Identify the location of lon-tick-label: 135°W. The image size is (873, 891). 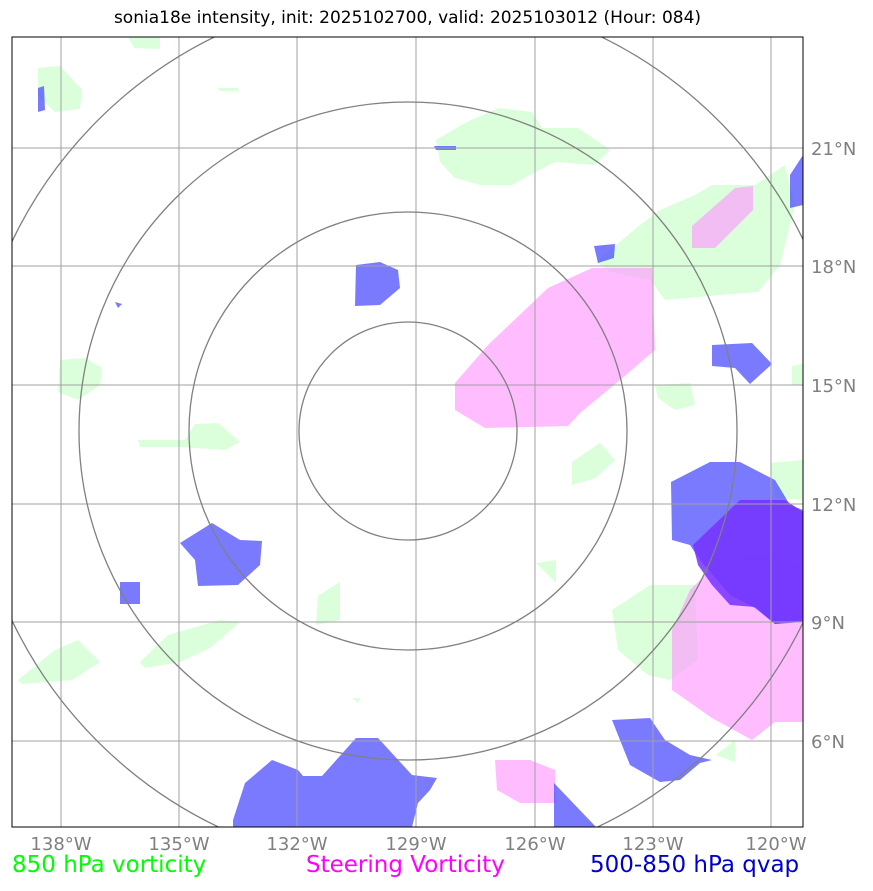
(178, 844).